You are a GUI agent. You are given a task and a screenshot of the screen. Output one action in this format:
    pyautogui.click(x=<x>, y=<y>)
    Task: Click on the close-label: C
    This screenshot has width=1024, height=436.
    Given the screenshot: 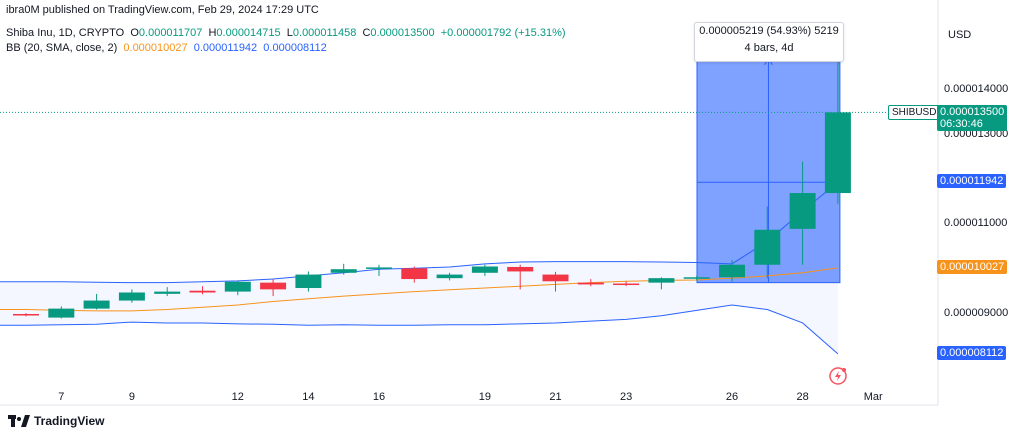 What is the action you would take?
    pyautogui.click(x=366, y=33)
    